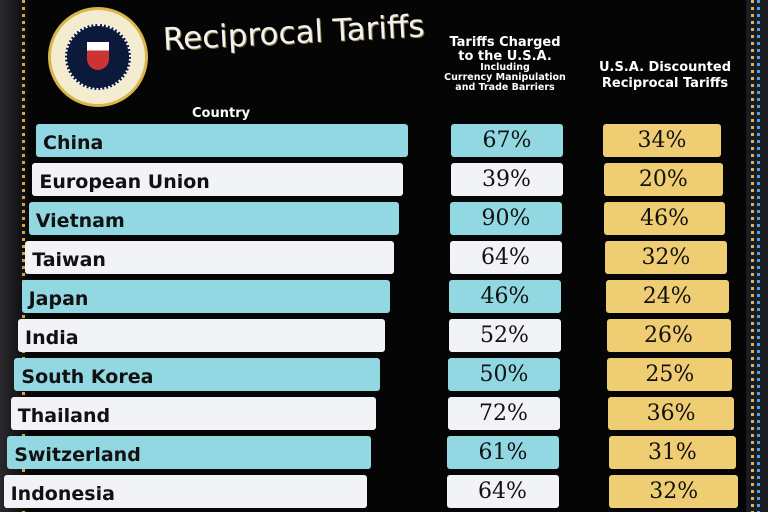 This screenshot has height=512, width=768. Describe the element at coordinates (218, 179) in the screenshot. I see `country-cell: European Union` at that location.